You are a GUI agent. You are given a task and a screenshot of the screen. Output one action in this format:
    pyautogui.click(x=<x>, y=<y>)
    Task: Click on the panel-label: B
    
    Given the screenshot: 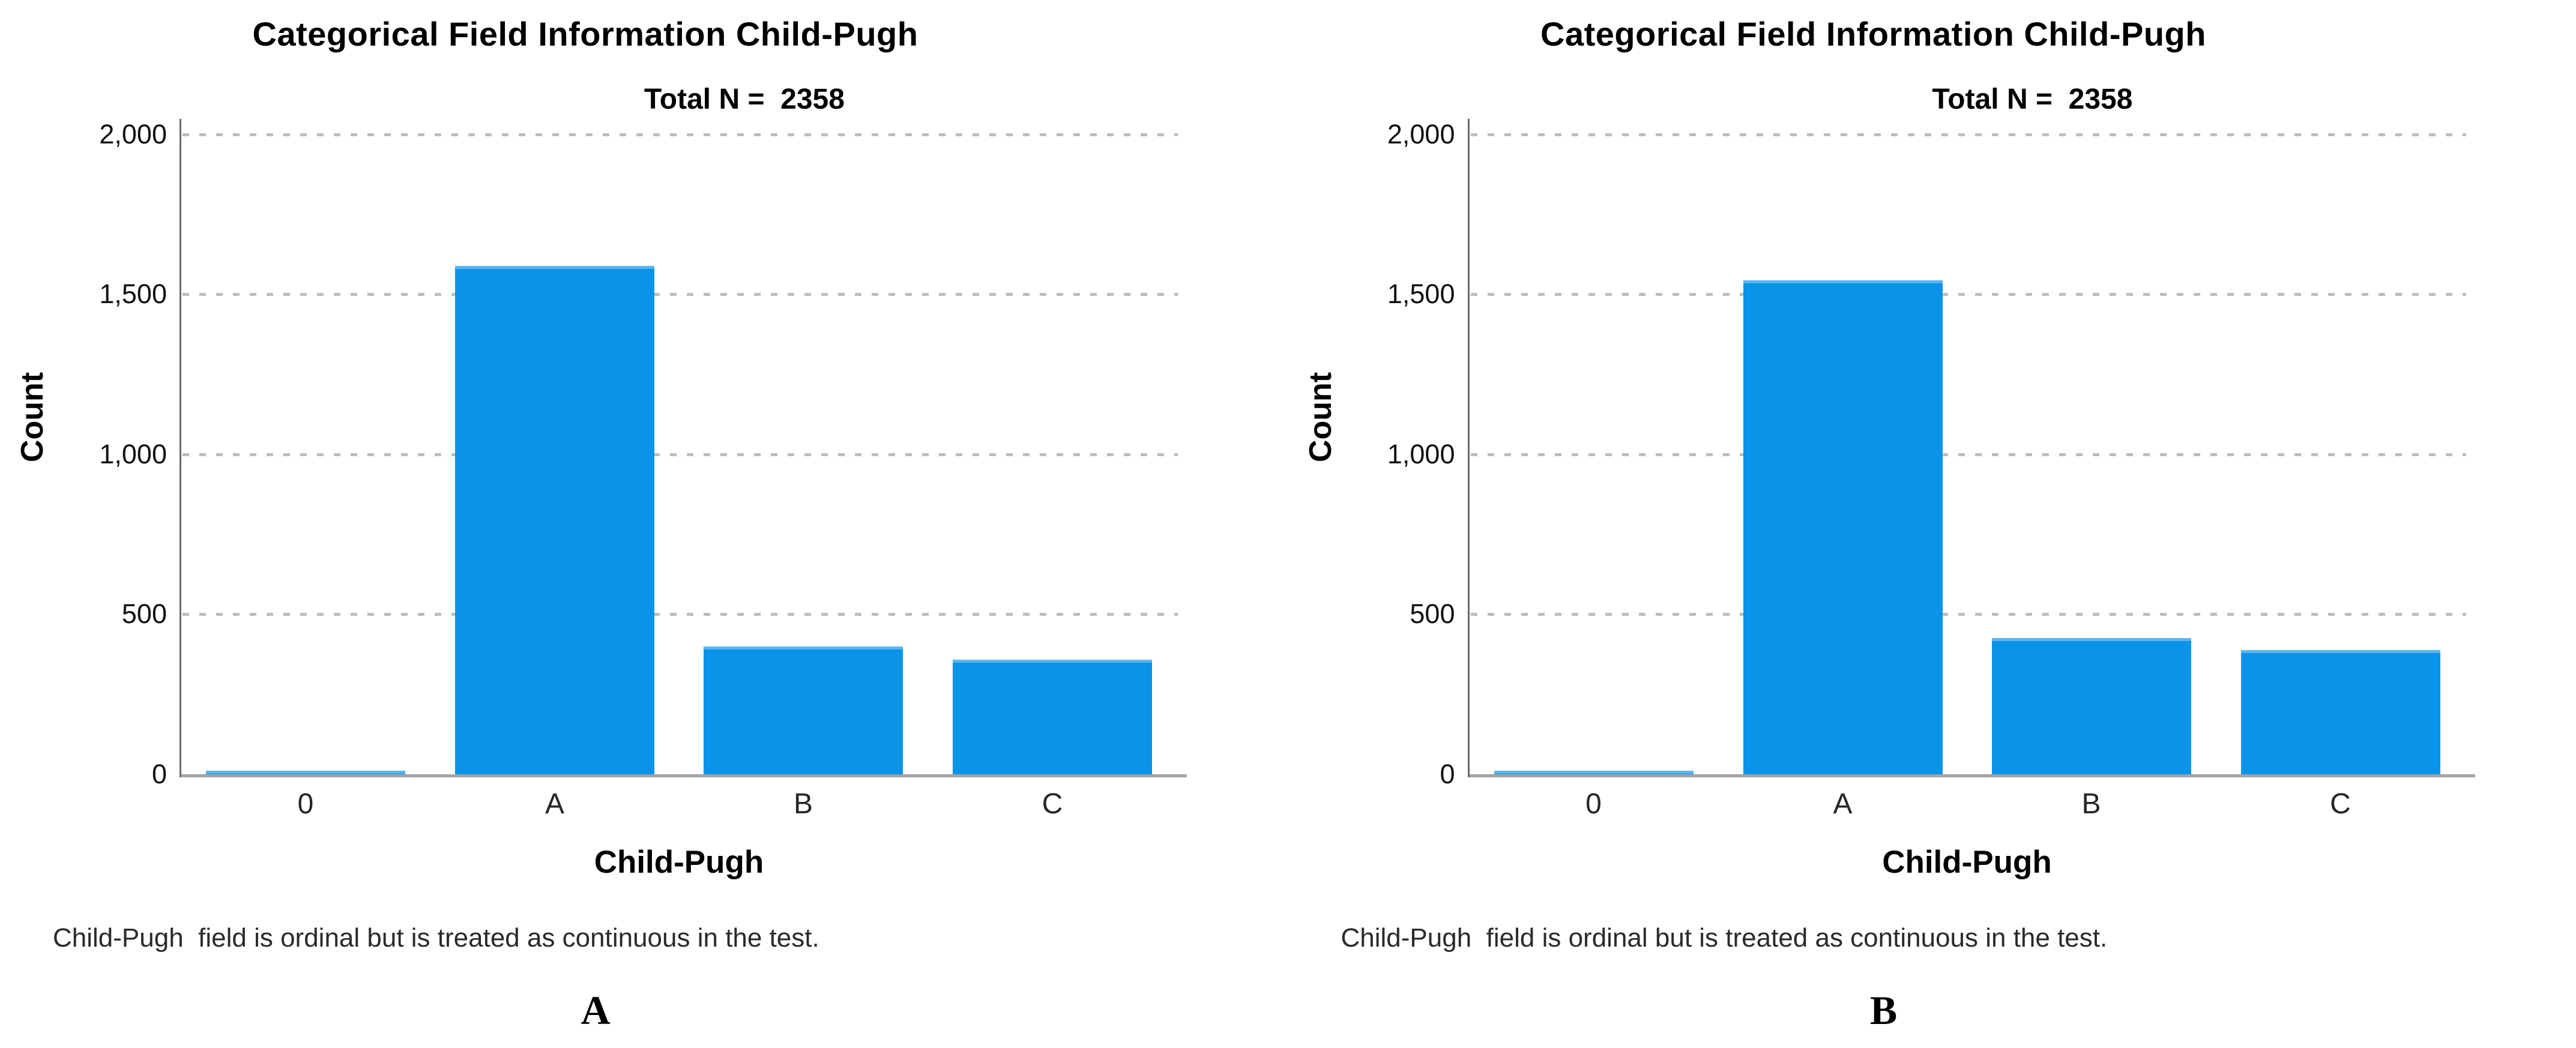 What is the action you would take?
    pyautogui.click(x=1883, y=1010)
    